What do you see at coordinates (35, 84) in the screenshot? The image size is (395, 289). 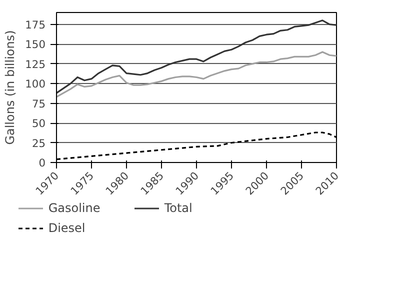 I see `y-tick-label: 100` at bounding box center [35, 84].